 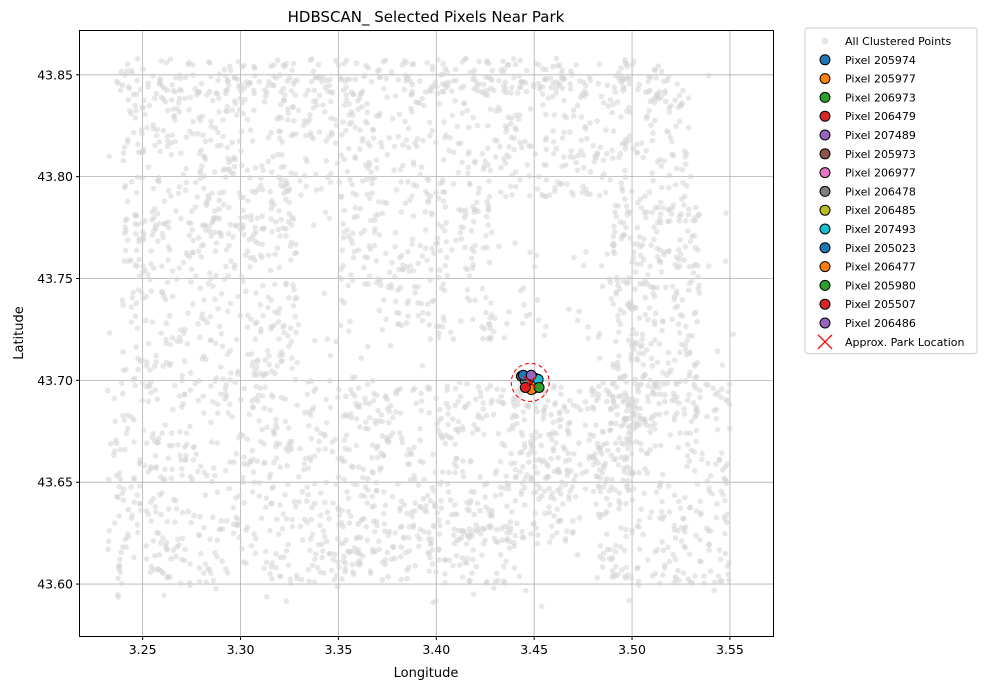 What do you see at coordinates (880, 173) in the screenshot?
I see `legend-label: Pixel 206977` at bounding box center [880, 173].